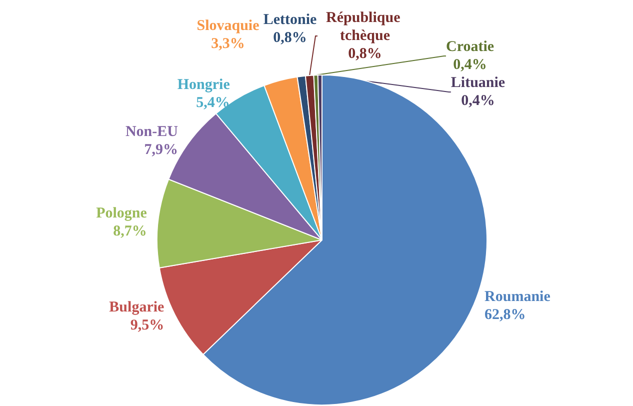 Image resolution: width=633 pixels, height=406 pixels. Describe the element at coordinates (130, 232) in the screenshot. I see `data-label: 8,7%` at that location.